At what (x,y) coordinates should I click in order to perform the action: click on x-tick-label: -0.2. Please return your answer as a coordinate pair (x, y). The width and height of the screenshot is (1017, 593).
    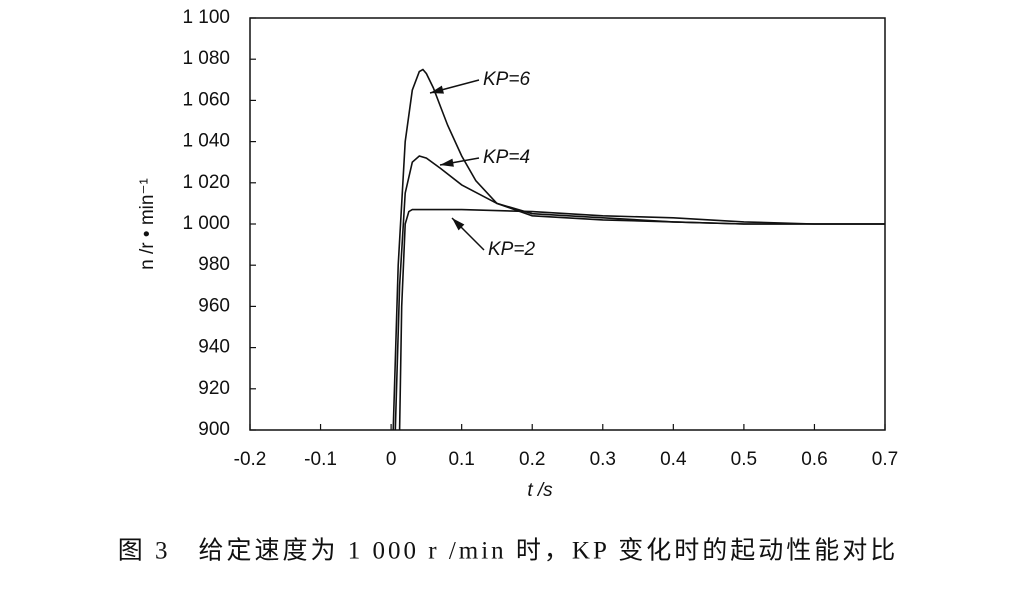
    Looking at the image, I should click on (250, 459).